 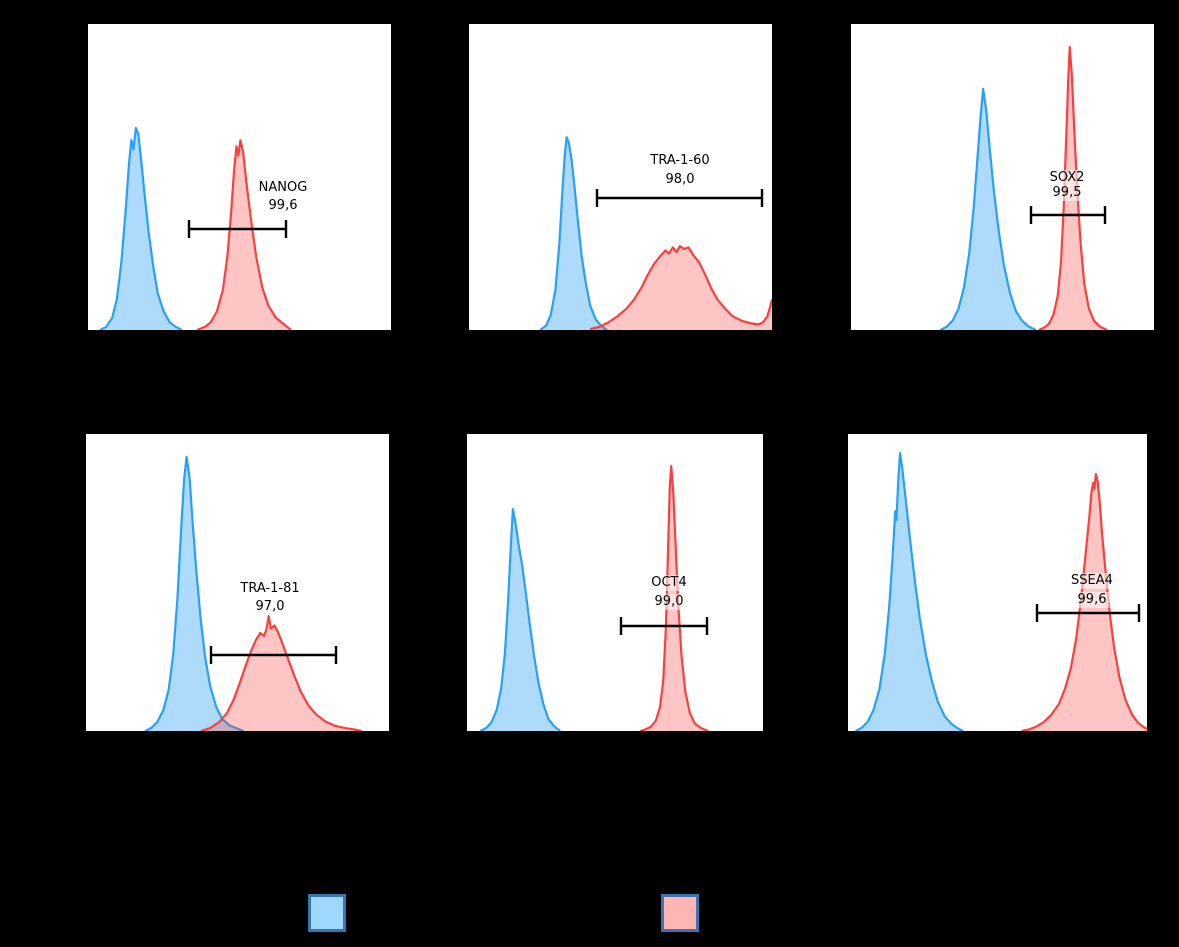 I want to click on marker-name-label: OCT4, so click(x=669, y=583).